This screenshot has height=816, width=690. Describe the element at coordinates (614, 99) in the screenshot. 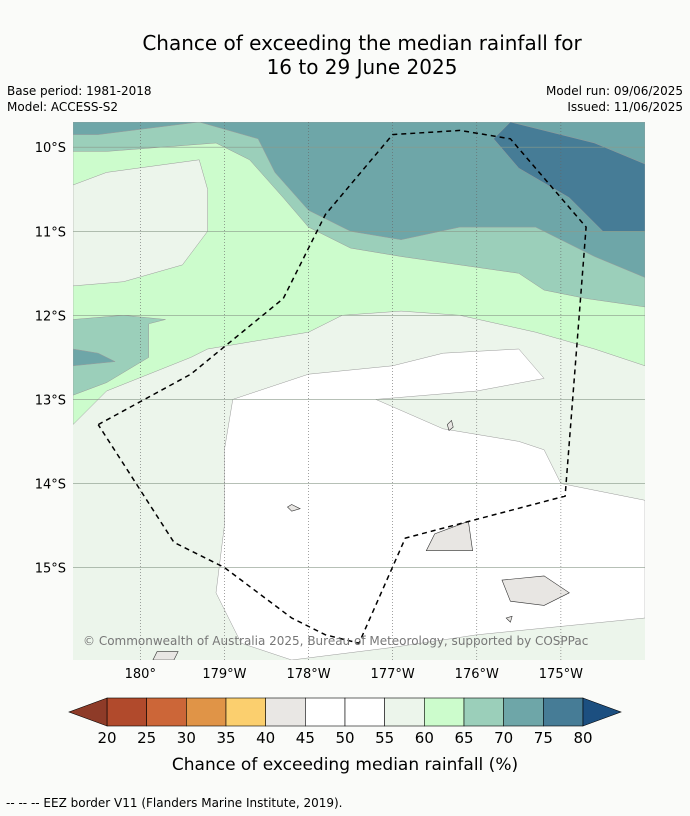

I see `meta-right: Model run: 09/06/2025 Issued: 11/06/2025` at that location.